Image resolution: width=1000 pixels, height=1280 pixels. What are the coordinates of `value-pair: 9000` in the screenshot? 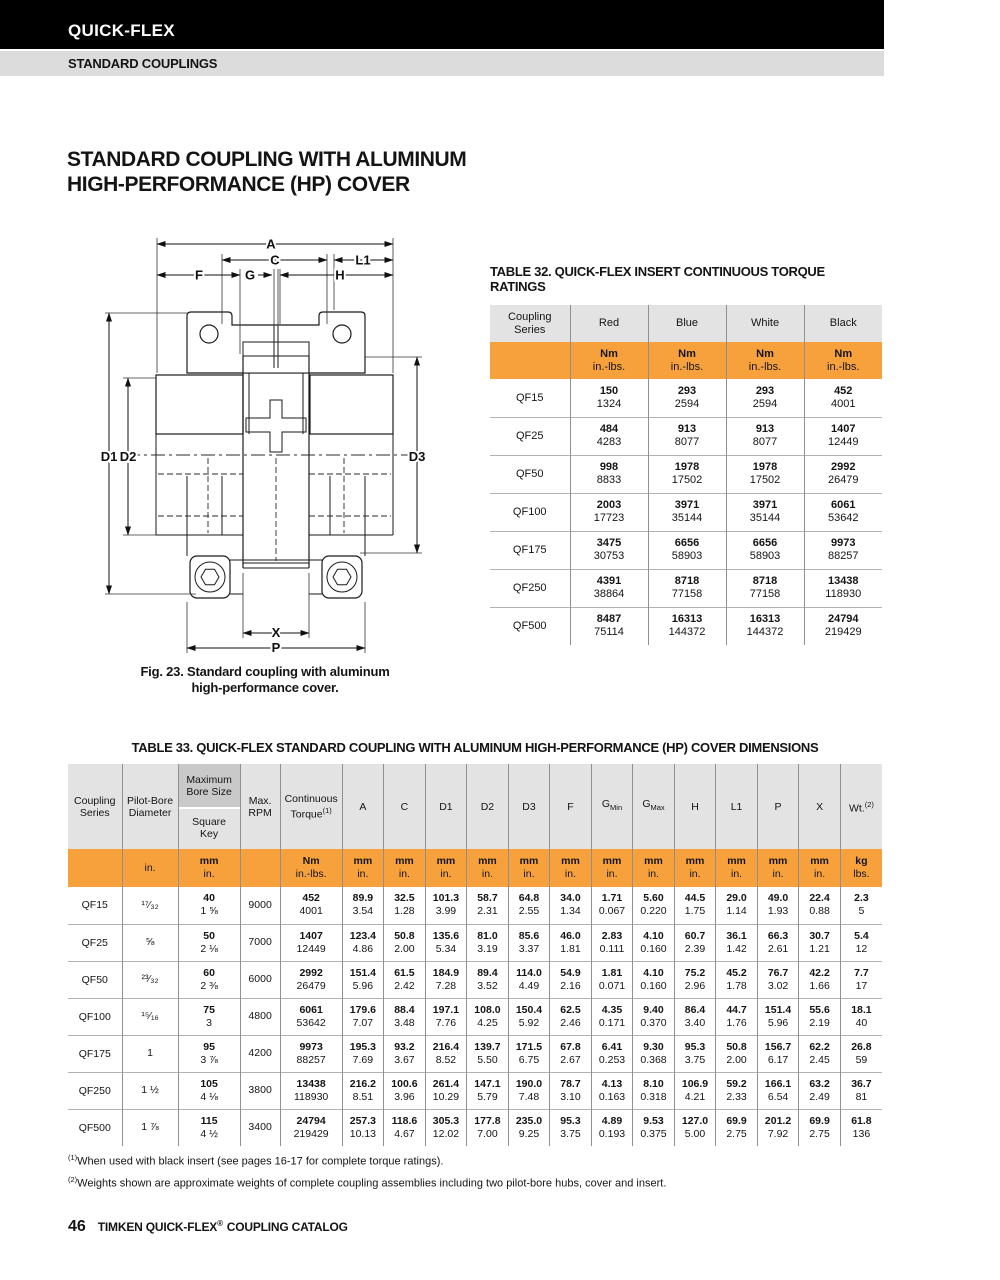 It's located at (260, 904).